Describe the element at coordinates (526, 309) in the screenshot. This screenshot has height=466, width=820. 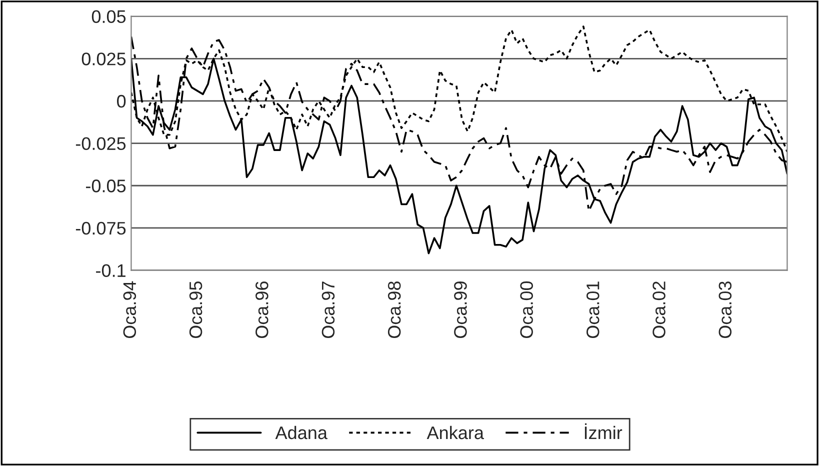
I see `x-tick-label: Oca.00` at that location.